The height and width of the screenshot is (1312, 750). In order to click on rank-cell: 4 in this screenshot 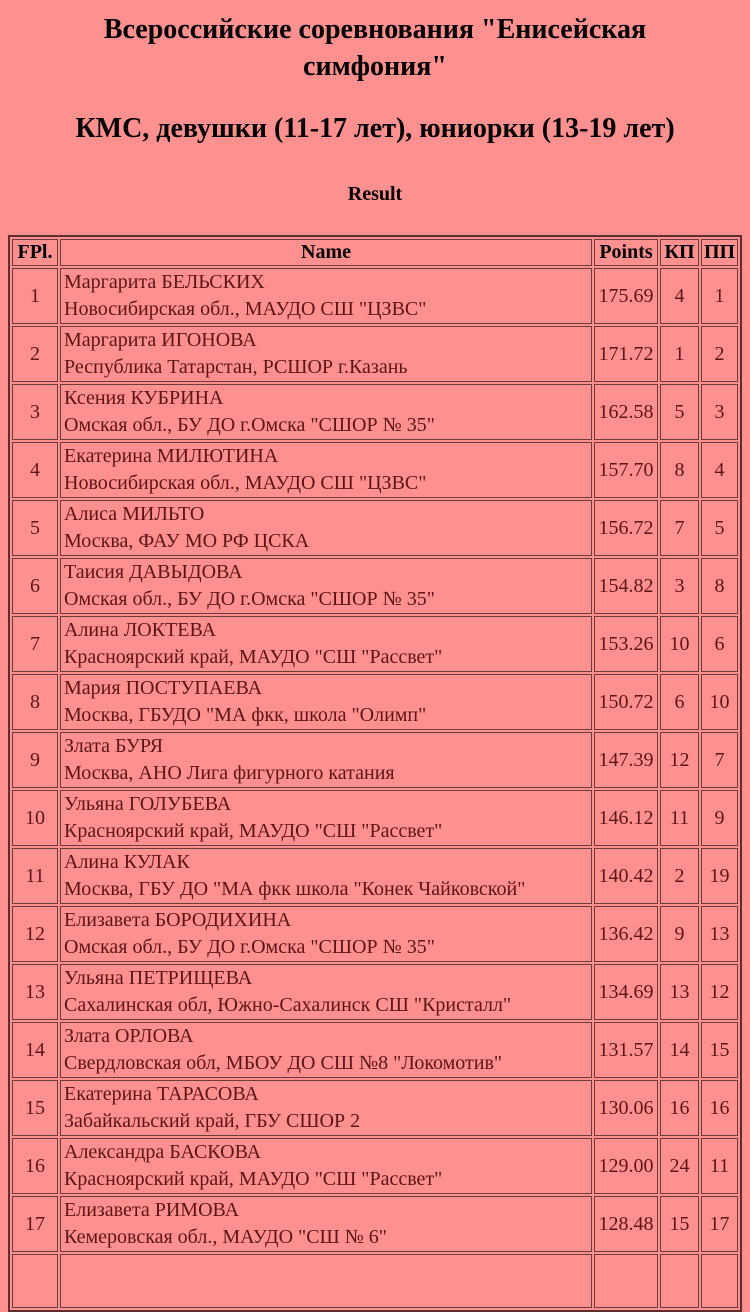, I will do `click(35, 470)`.